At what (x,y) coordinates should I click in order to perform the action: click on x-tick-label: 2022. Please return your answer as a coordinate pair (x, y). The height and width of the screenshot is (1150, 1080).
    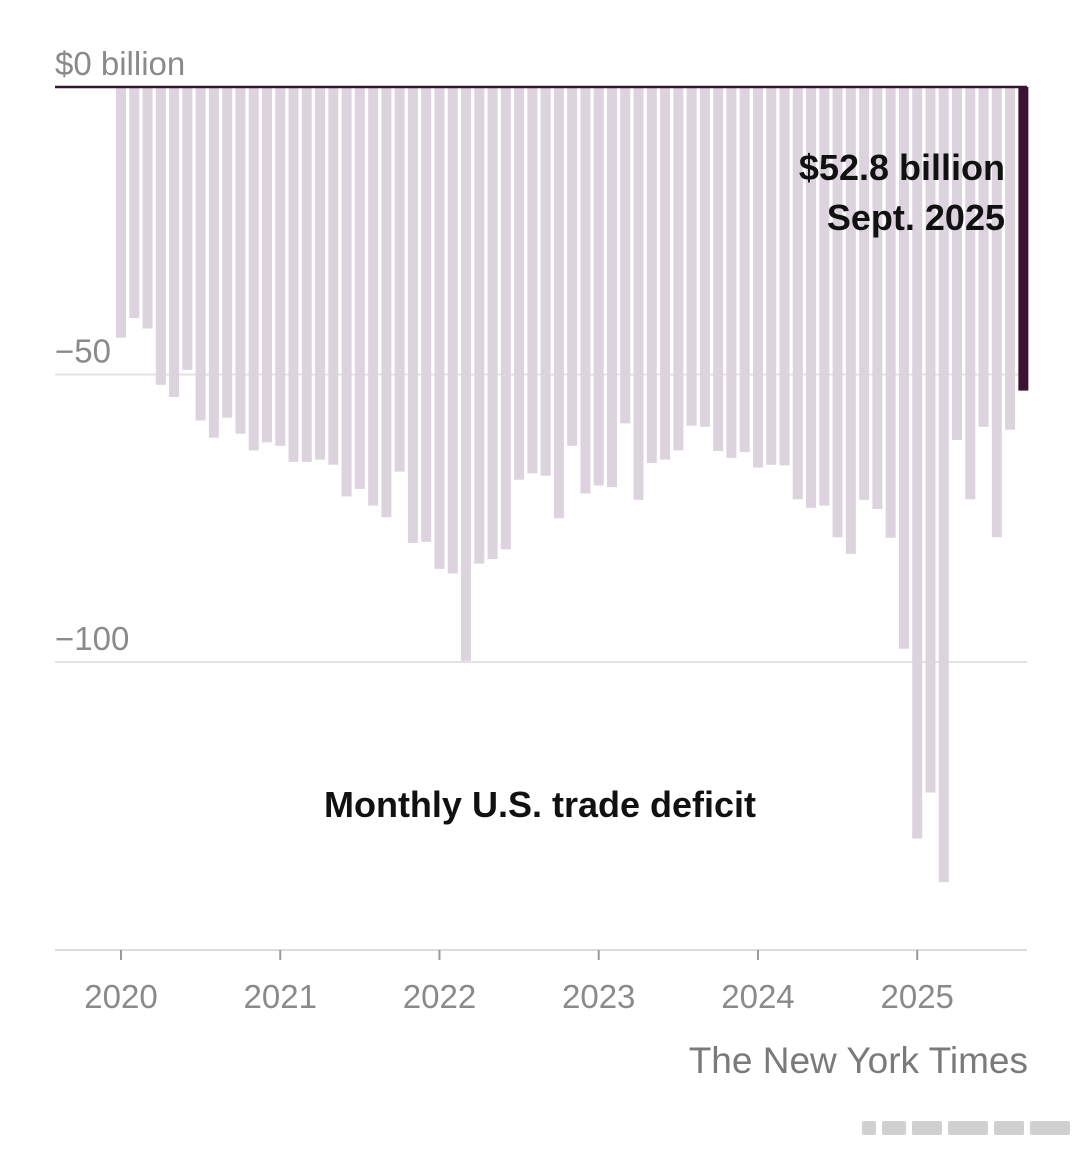
    Looking at the image, I should click on (439, 996).